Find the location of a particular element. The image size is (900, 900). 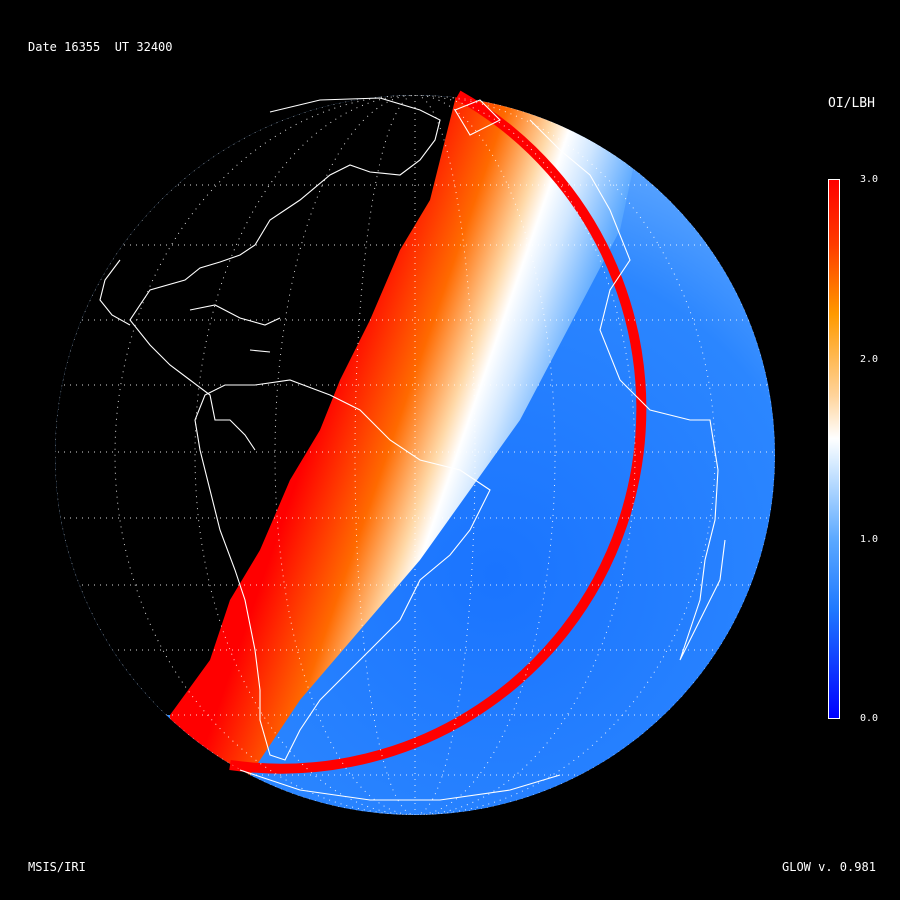

colorbar is located at coordinates (834, 449).